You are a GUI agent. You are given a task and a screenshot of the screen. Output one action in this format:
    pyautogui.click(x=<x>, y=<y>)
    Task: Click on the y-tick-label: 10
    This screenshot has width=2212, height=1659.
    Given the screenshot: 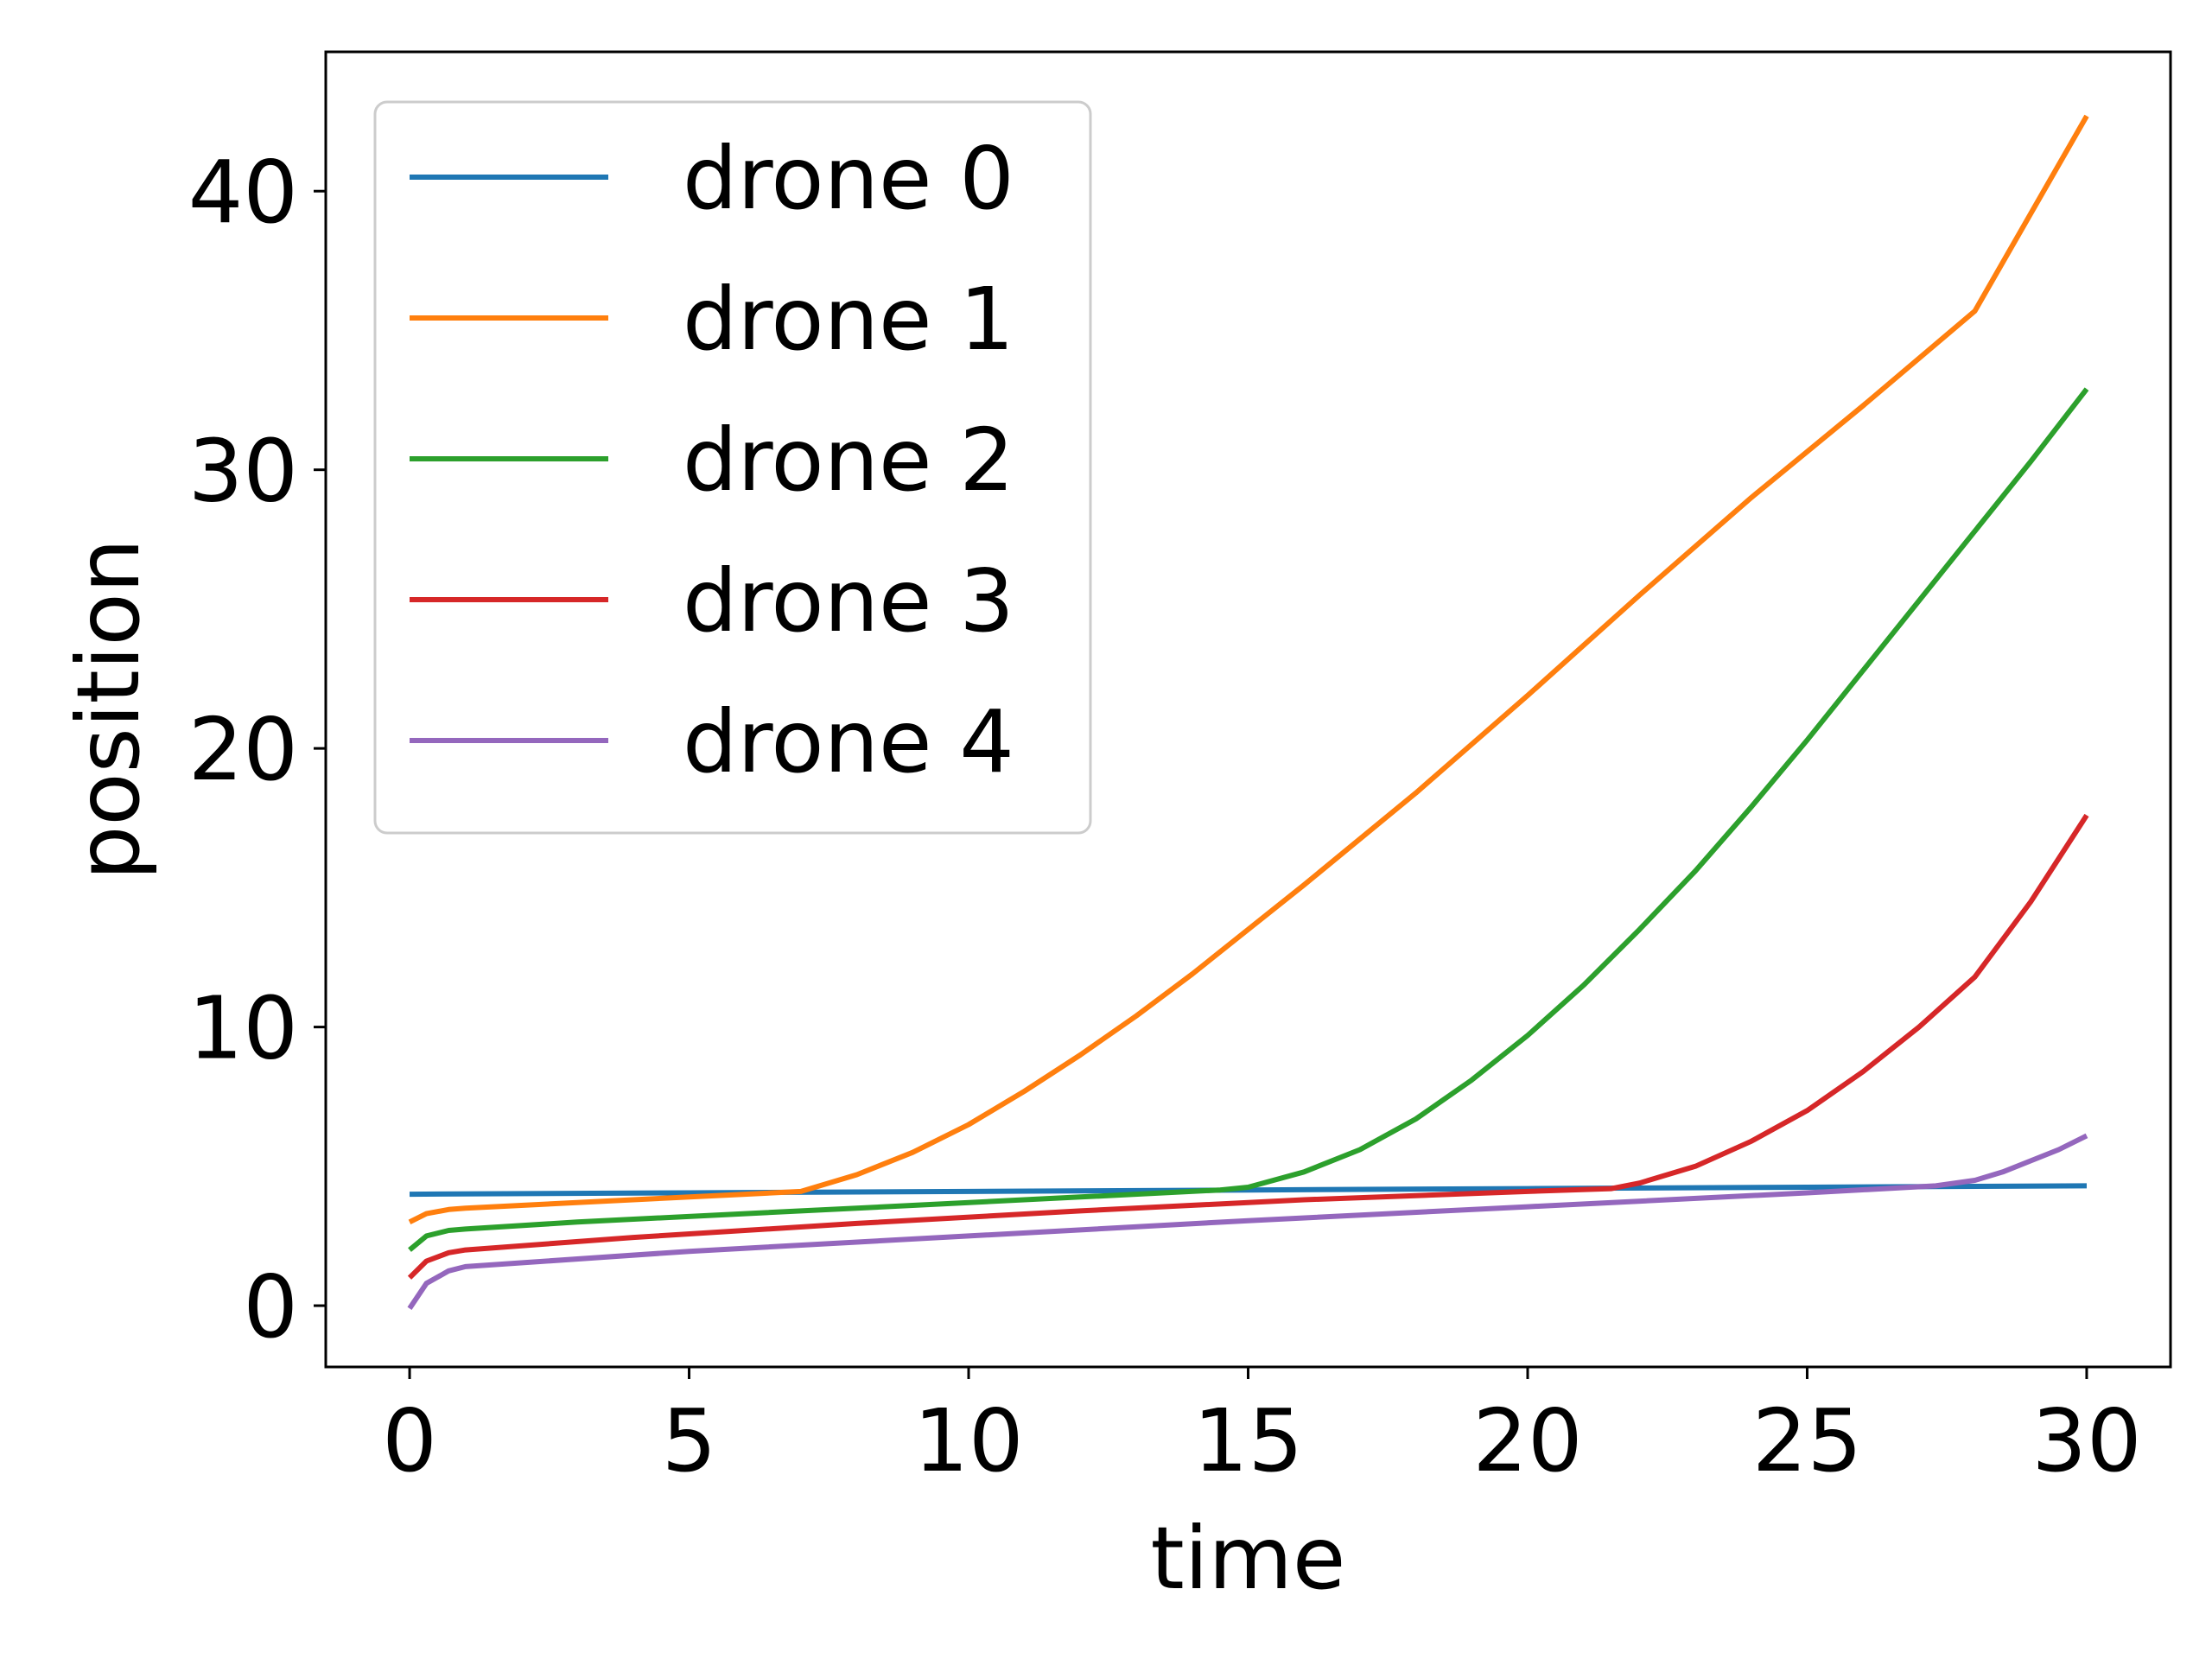 What is the action you would take?
    pyautogui.click(x=243, y=1028)
    